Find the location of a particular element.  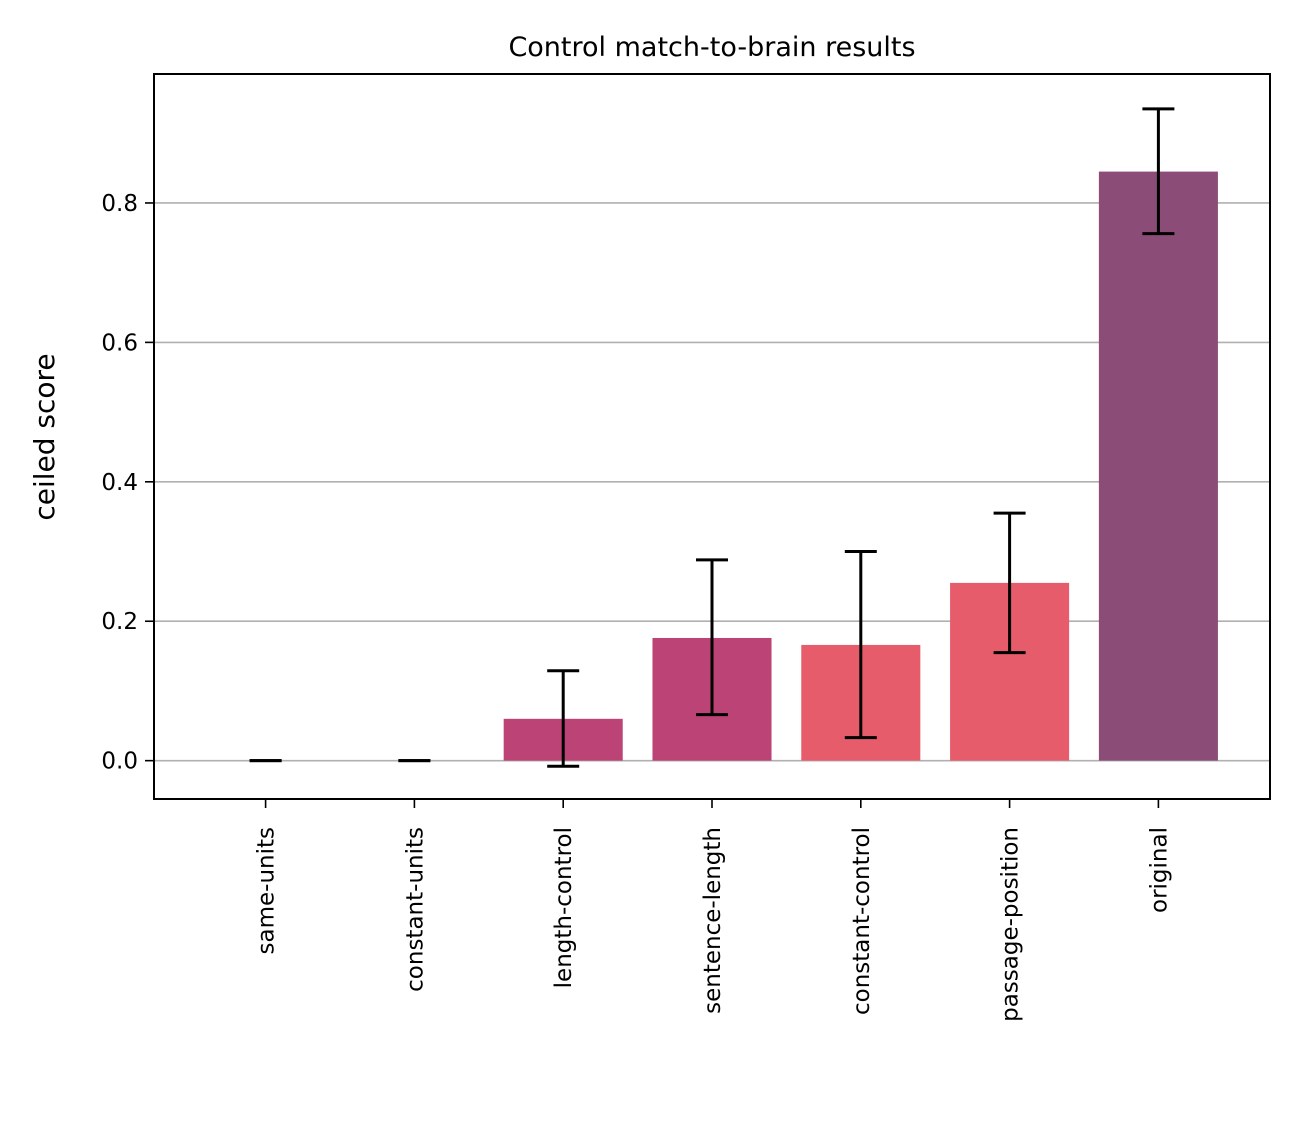

y-tick-label: 0.2 is located at coordinates (119, 622).